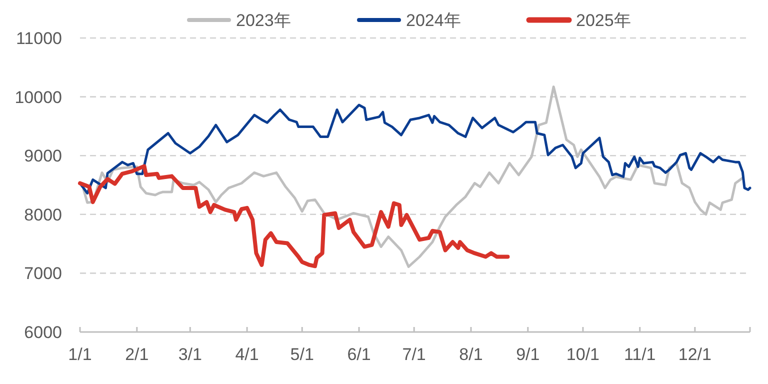  I want to click on y-tick-label: 8000, so click(43, 214).